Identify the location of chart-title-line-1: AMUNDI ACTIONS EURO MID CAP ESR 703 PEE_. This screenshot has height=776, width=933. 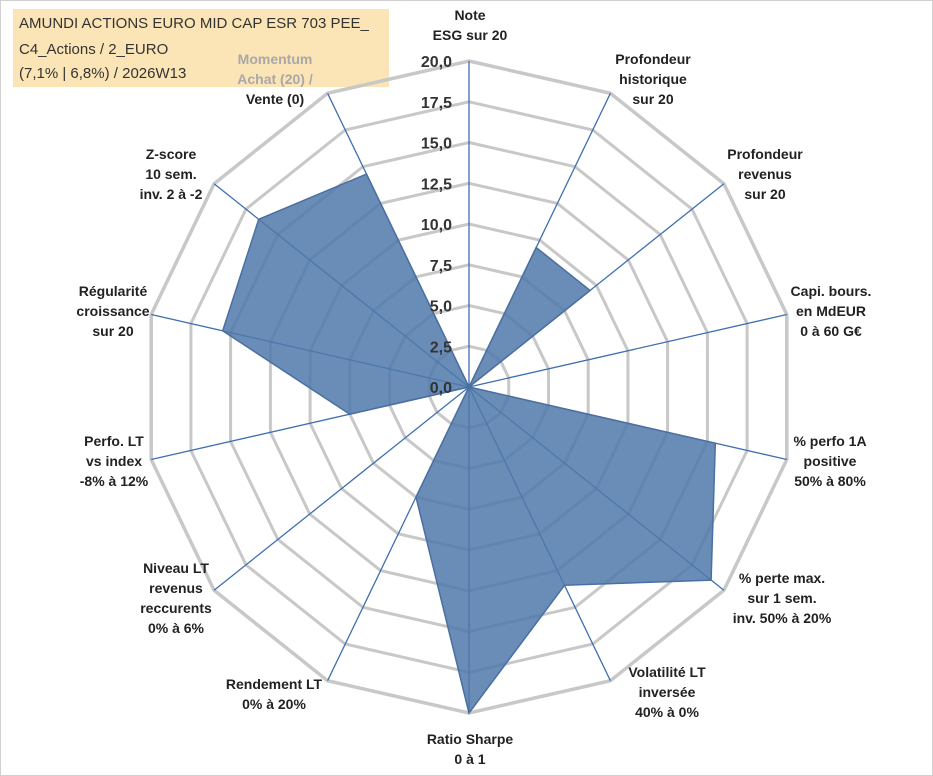
(194, 23).